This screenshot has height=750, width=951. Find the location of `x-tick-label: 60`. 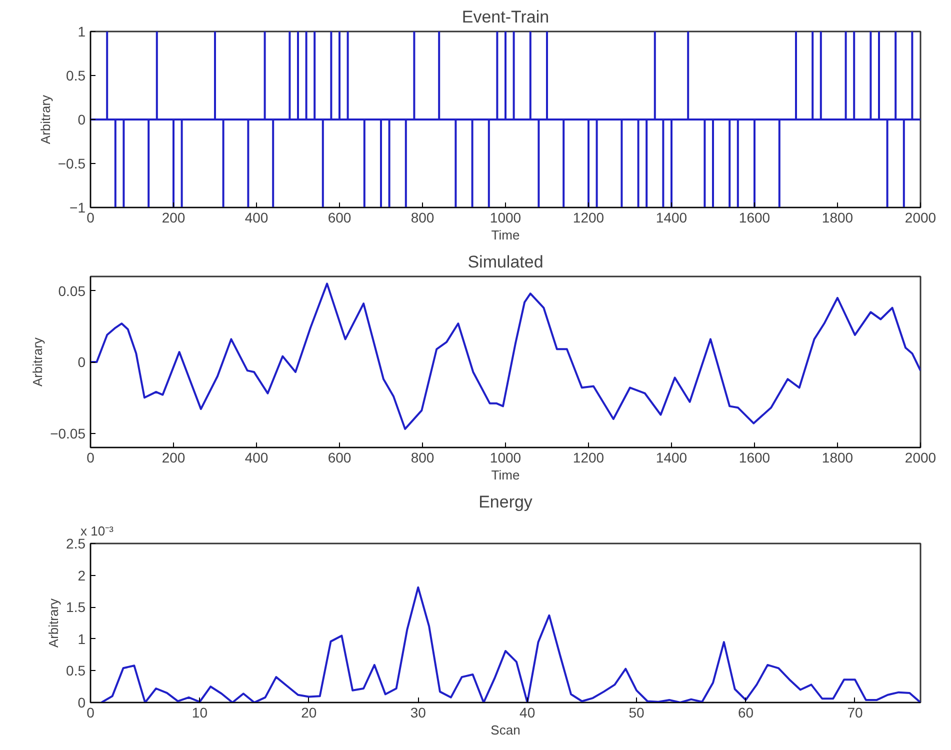

x-tick-label: 60 is located at coordinates (746, 712).